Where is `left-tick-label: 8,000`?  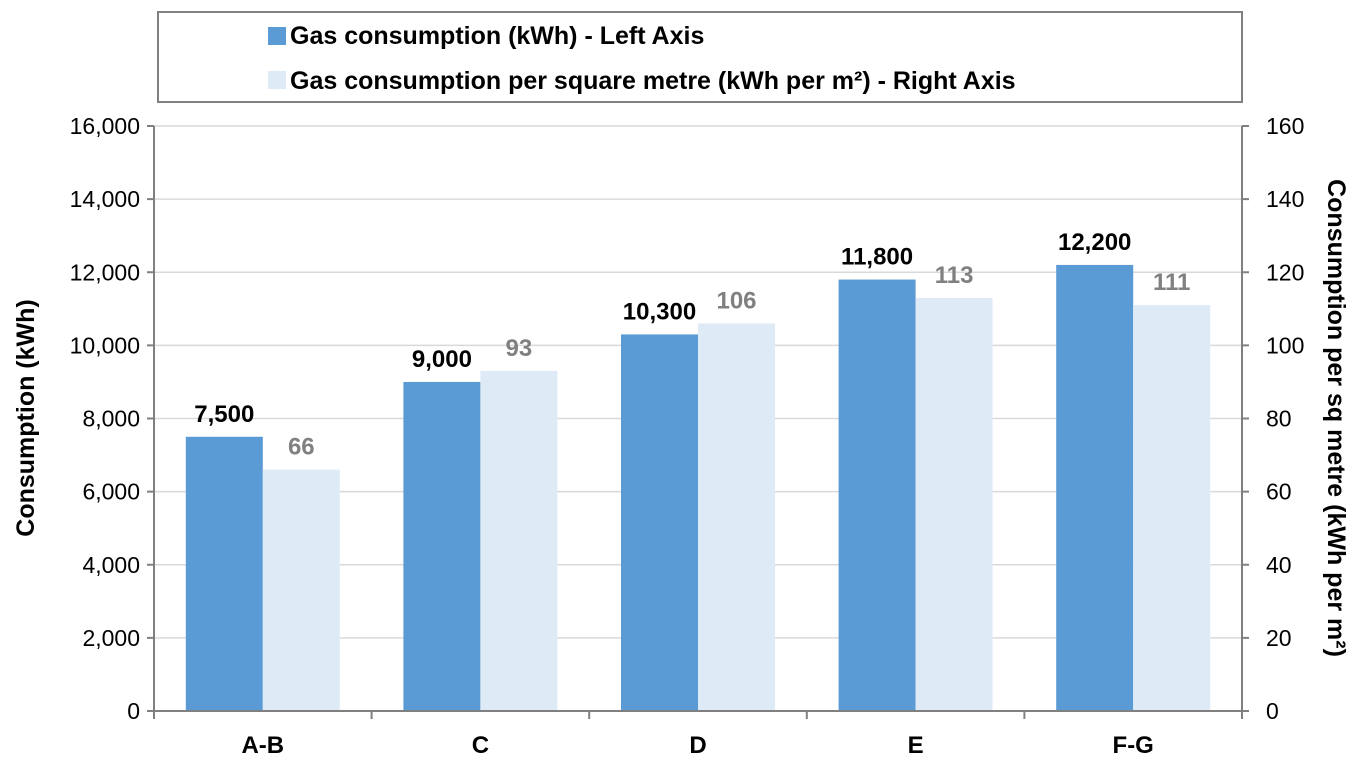
left-tick-label: 8,000 is located at coordinates (111, 419).